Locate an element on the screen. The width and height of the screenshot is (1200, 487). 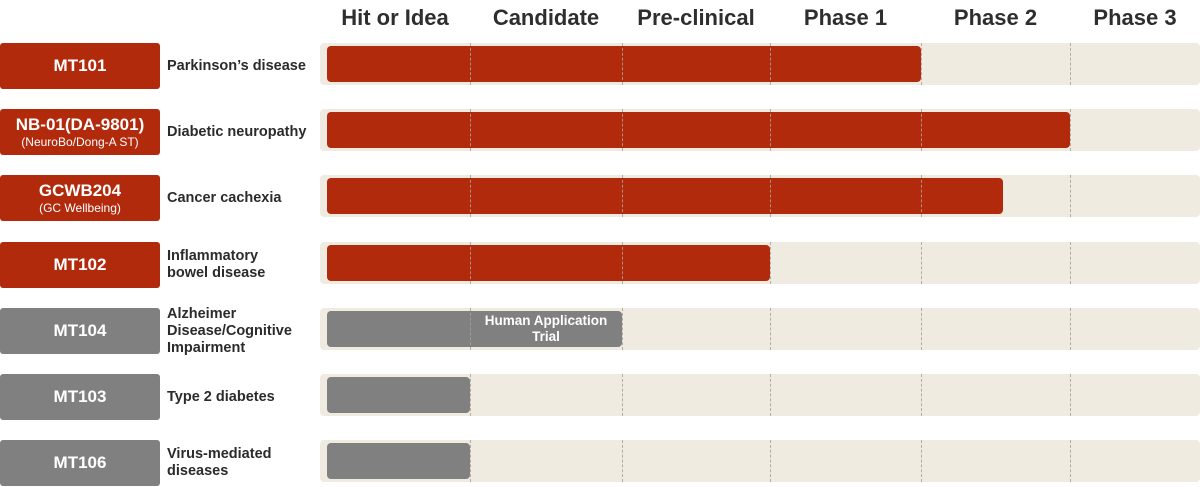
indication-label: Inflammatory bowel disease is located at coordinates (243, 265).